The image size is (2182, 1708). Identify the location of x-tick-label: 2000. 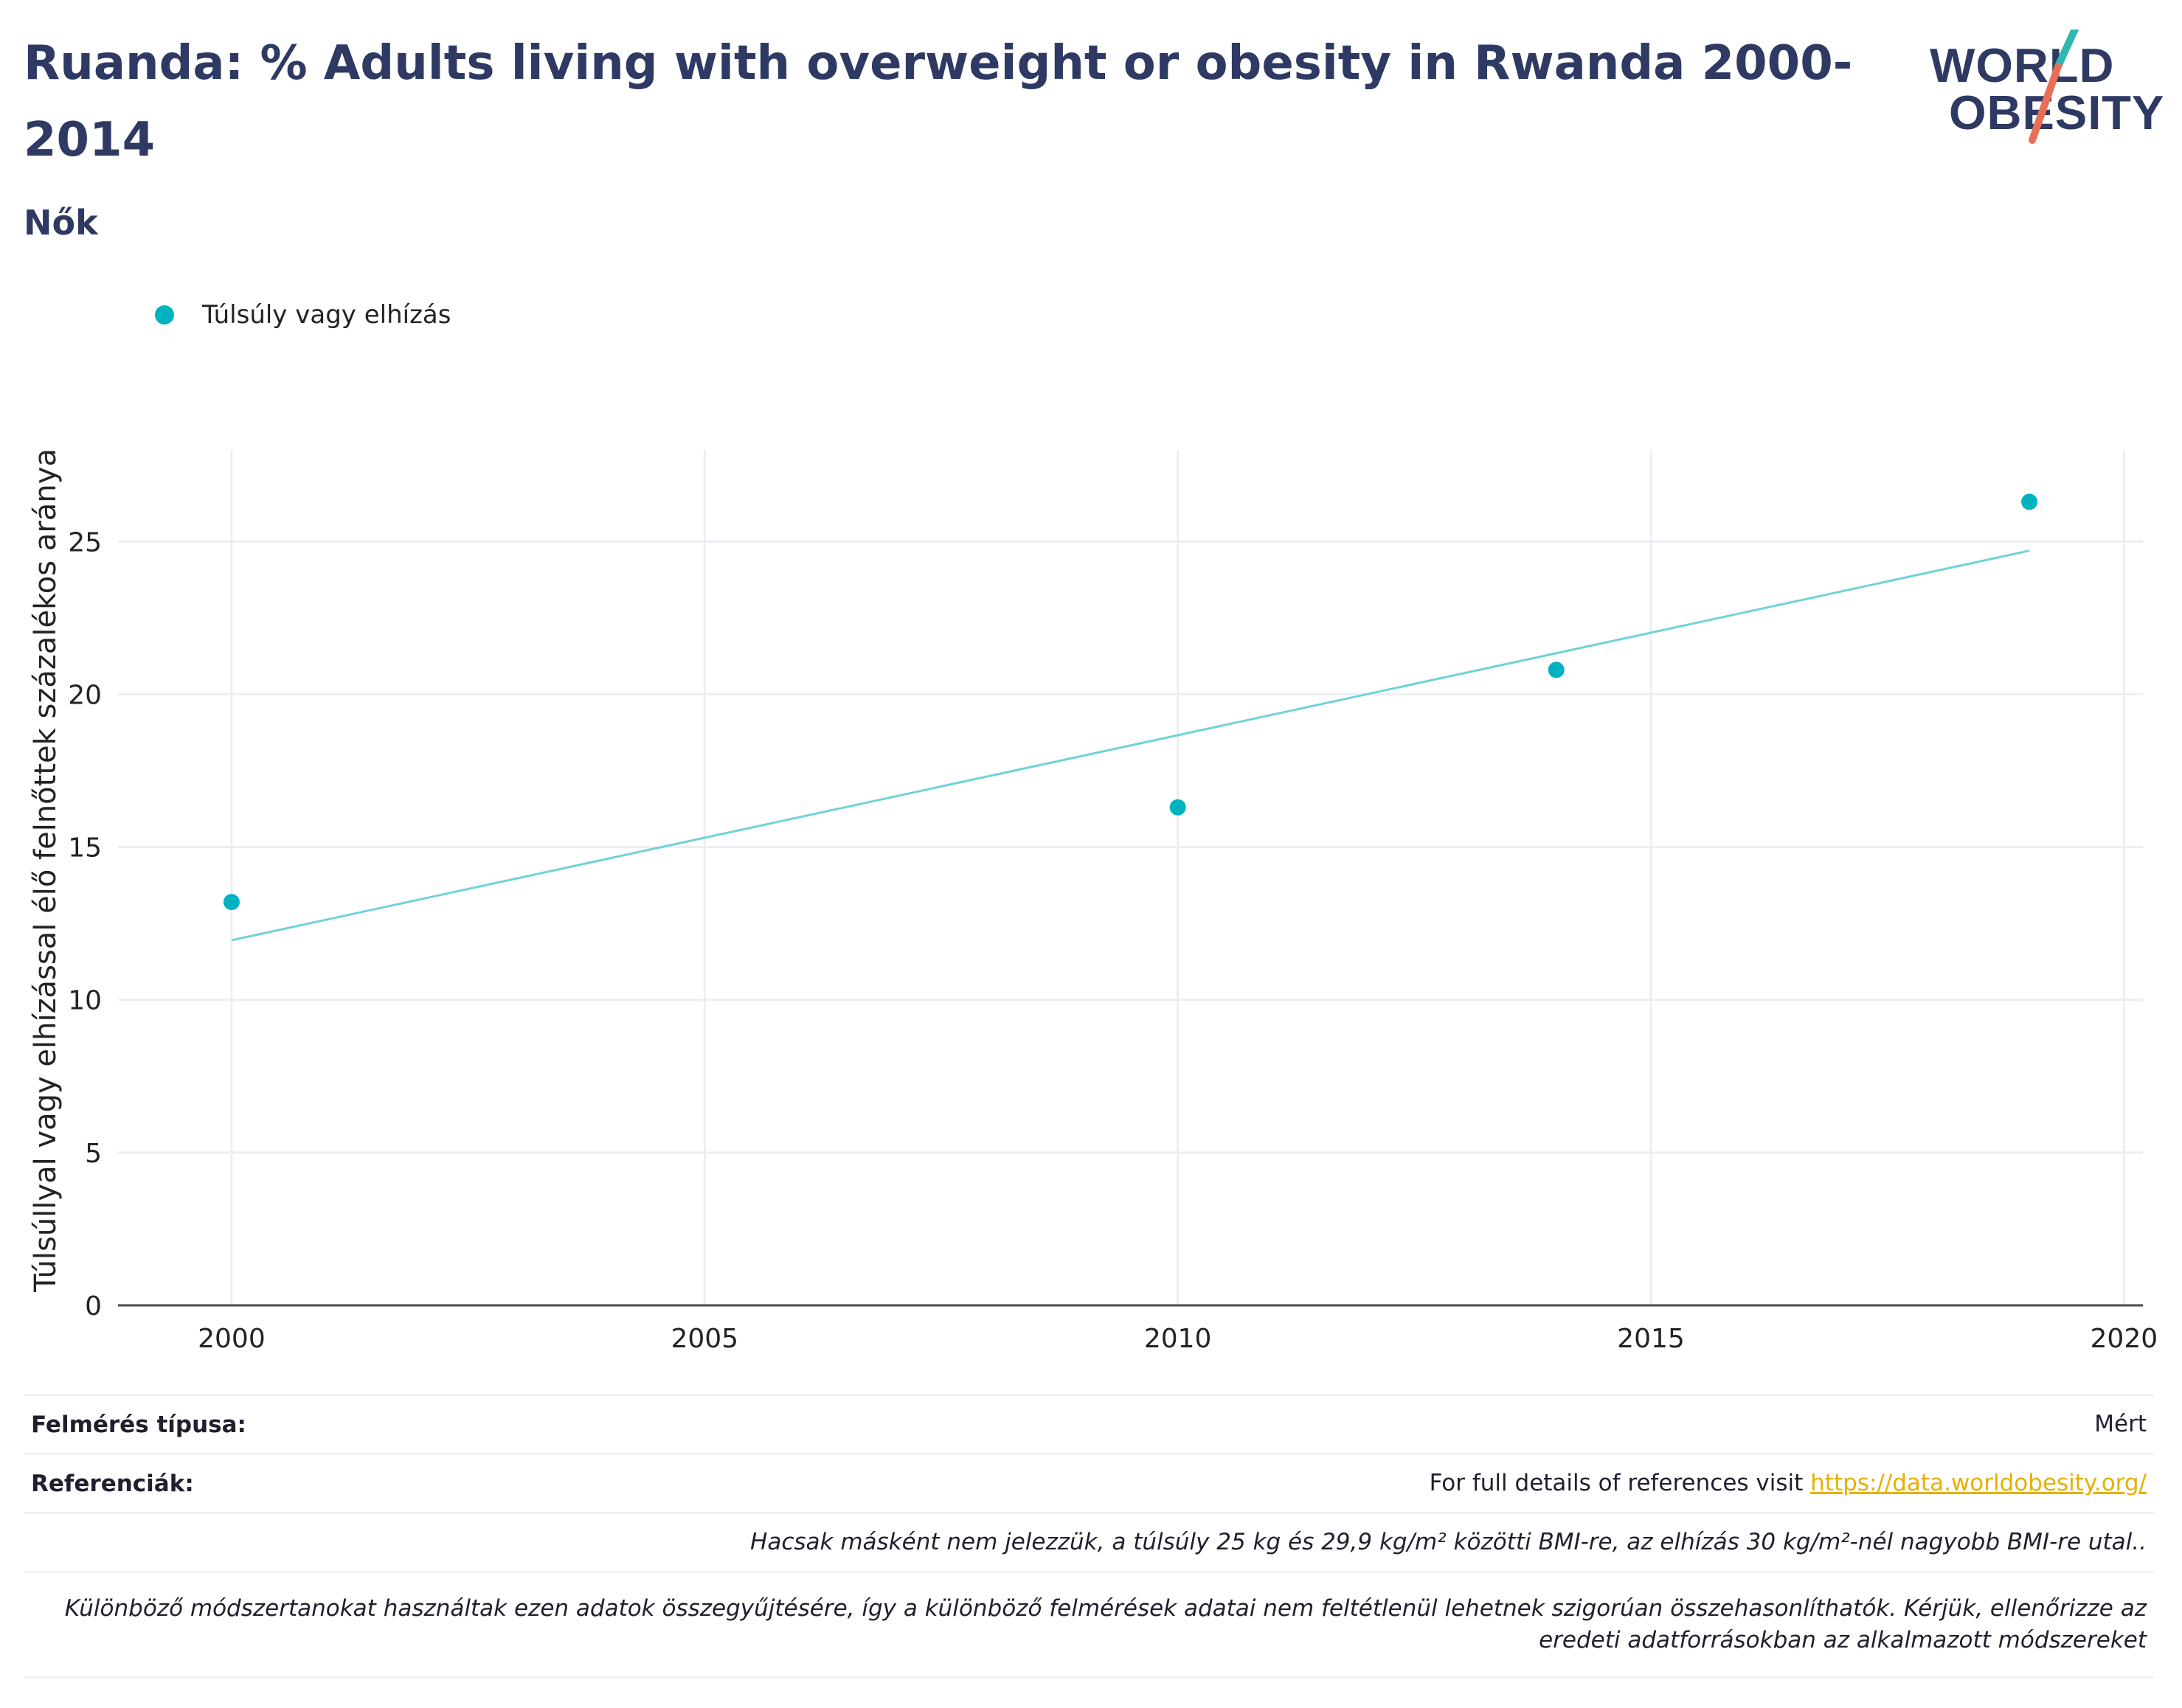
(232, 1339).